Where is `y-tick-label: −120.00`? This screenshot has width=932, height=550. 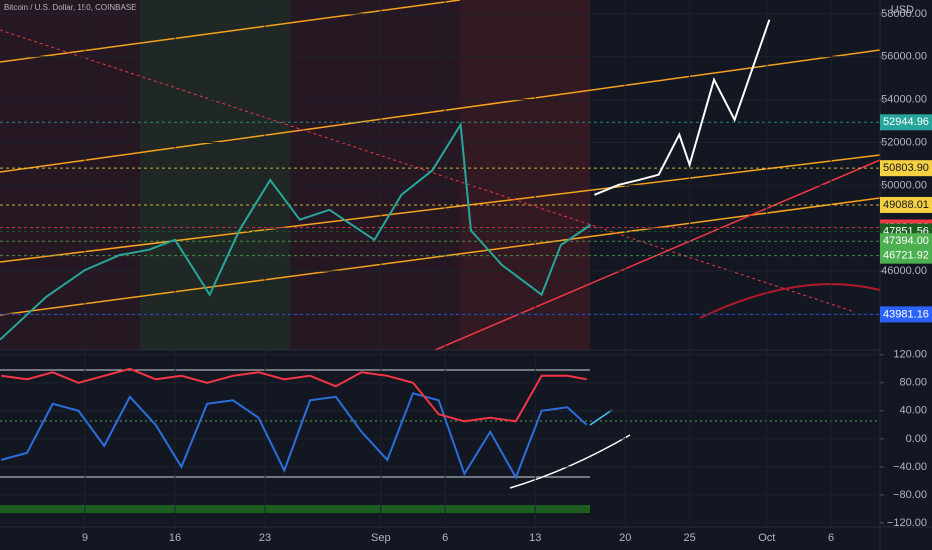
y-tick-label: −120.00 is located at coordinates (907, 523).